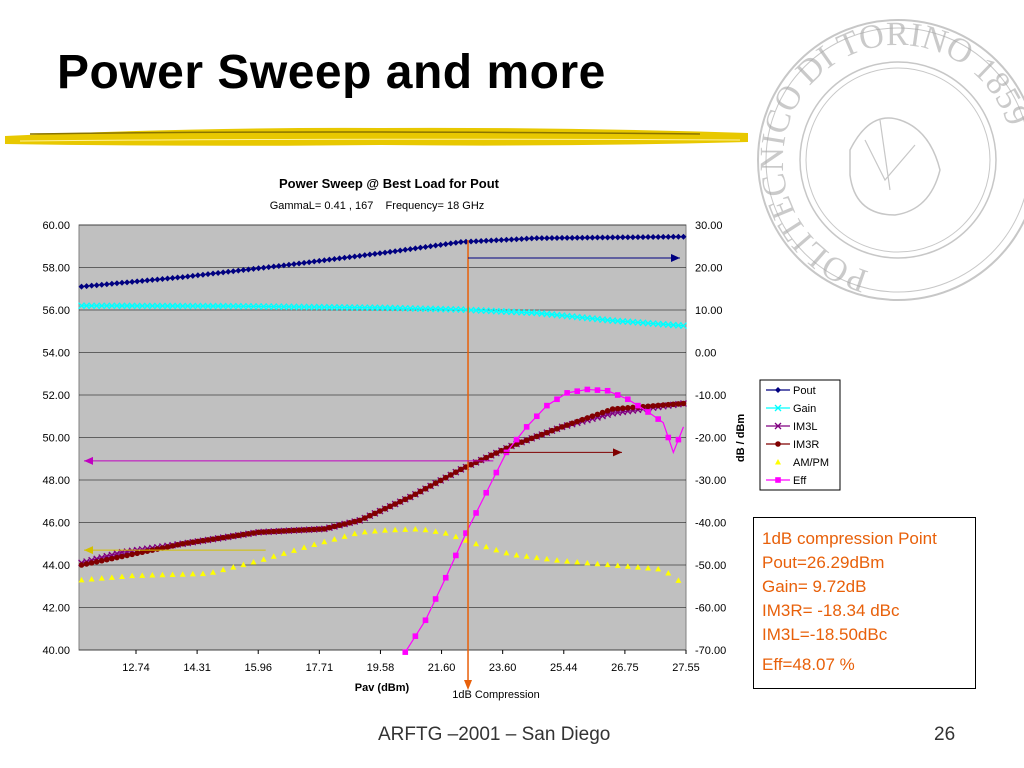 This screenshot has width=1024, height=768. I want to click on series-eff, so click(543, 520).